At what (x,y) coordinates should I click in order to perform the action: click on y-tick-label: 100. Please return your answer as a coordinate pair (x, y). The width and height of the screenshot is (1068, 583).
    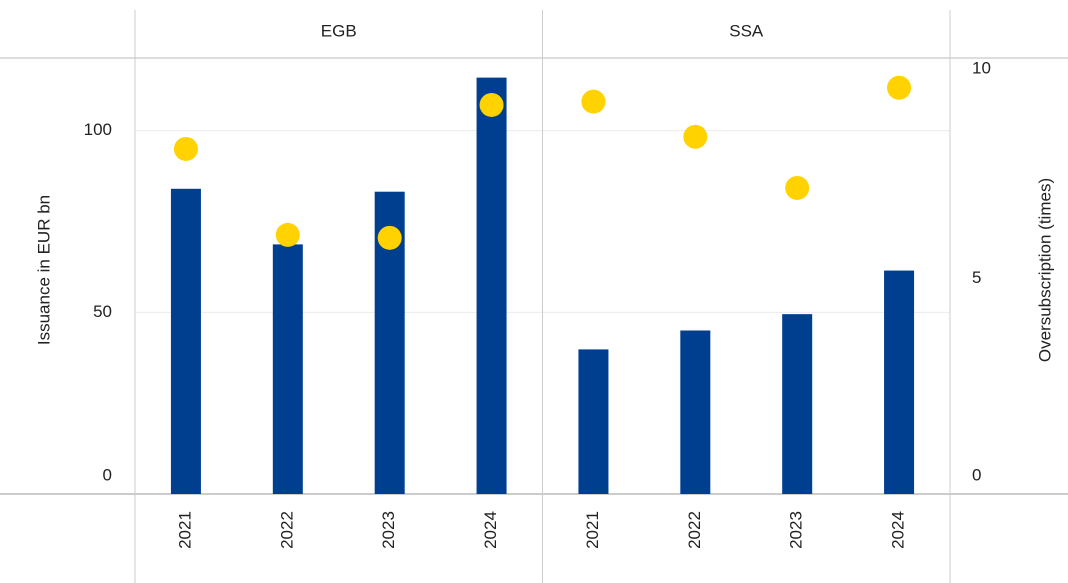
    Looking at the image, I should click on (98, 129).